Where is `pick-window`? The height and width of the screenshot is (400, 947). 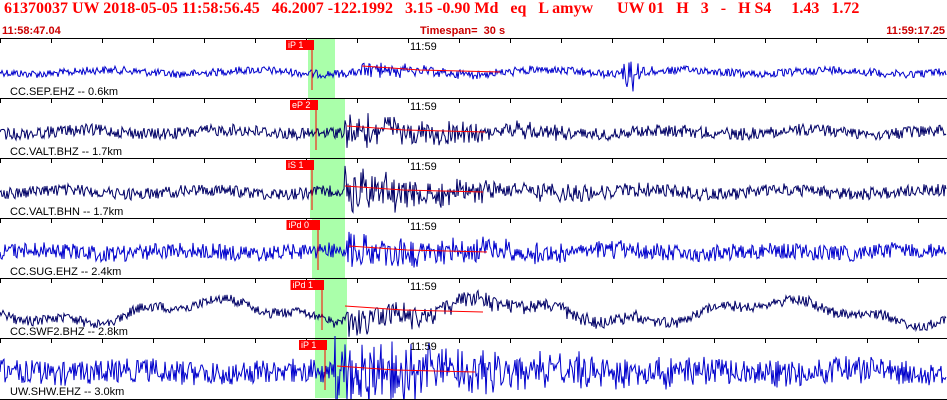 pick-window is located at coordinates (327, 188).